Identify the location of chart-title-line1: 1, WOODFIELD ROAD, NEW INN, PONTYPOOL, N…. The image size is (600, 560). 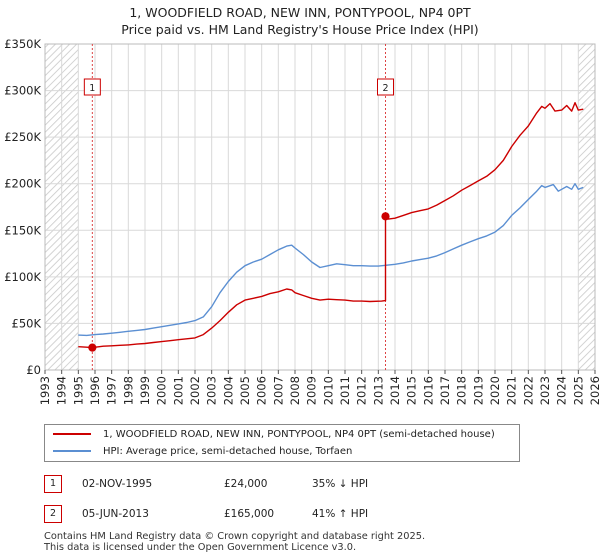
(300, 12).